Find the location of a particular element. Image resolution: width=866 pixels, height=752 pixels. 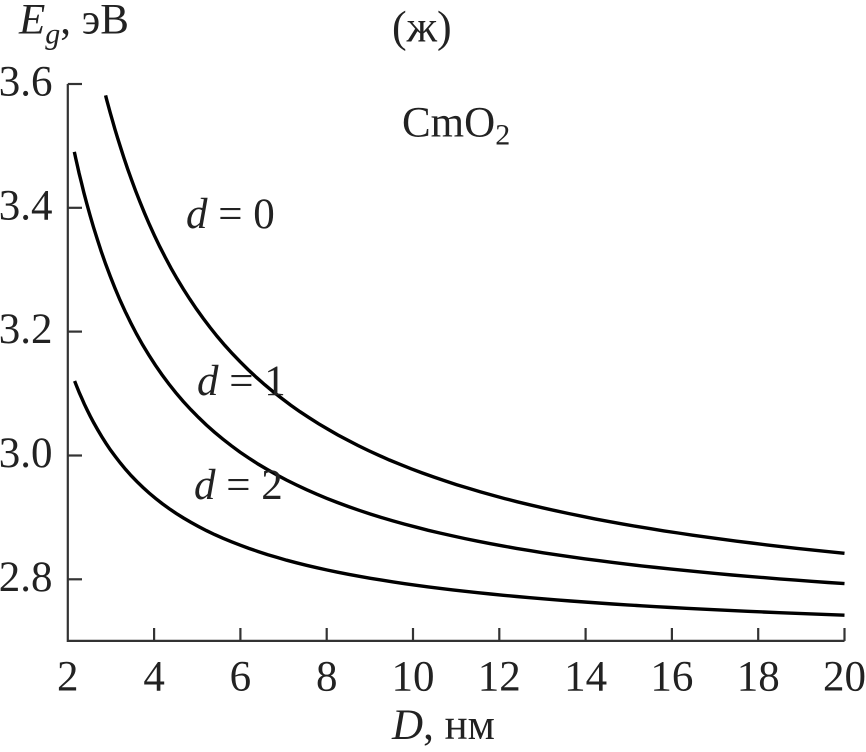

svg-text: d = 0 is located at coordinates (230, 214).